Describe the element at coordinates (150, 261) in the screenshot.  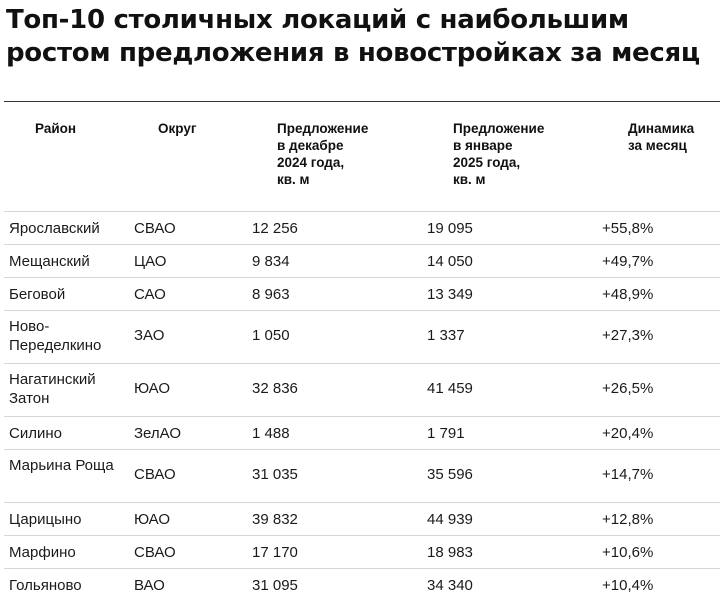
I see `cell-okrug: ЦАО` at that location.